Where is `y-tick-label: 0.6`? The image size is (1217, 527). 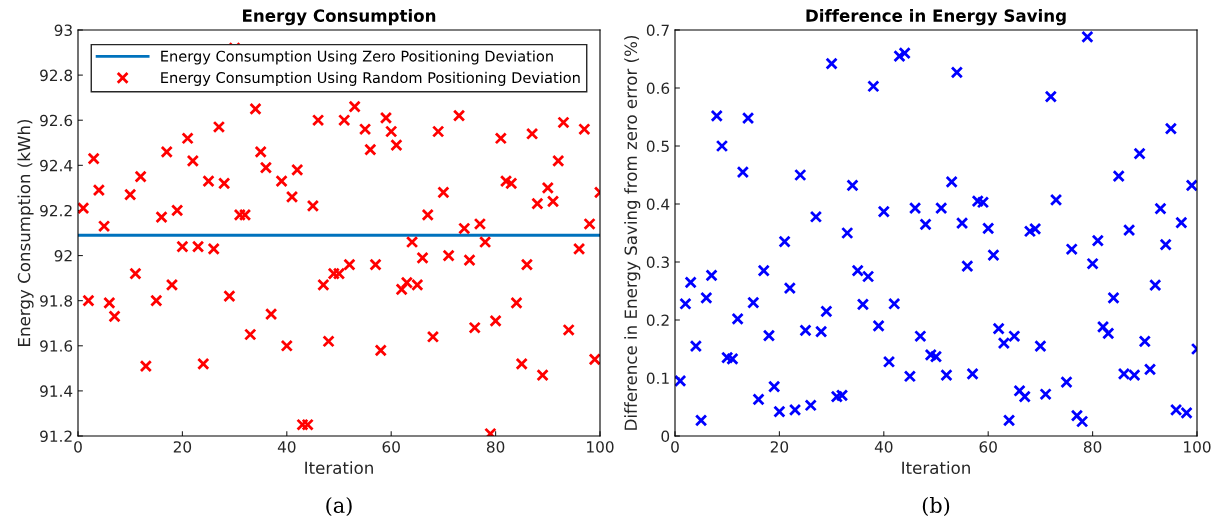 y-tick-label: 0.6 is located at coordinates (658, 88).